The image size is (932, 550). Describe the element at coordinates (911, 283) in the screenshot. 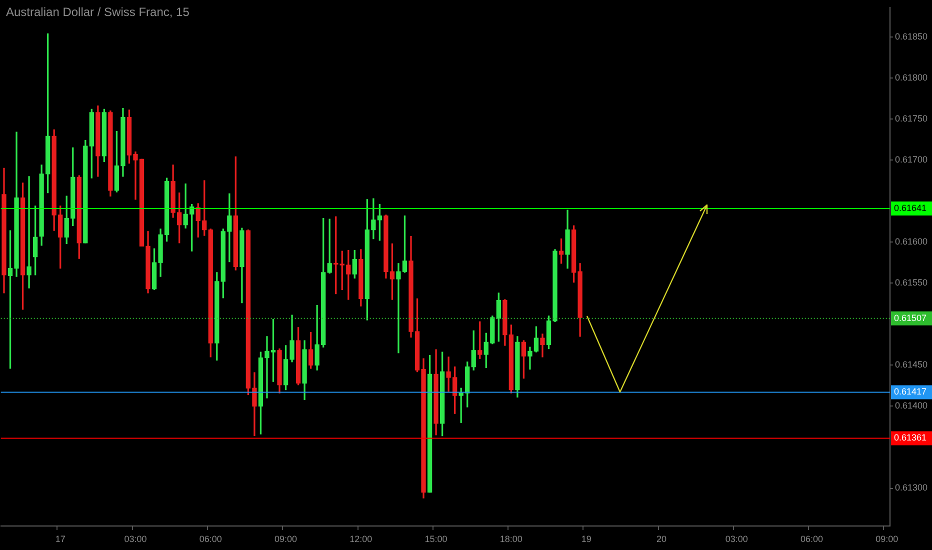

I see `y-tick-label: 0.61550` at that location.